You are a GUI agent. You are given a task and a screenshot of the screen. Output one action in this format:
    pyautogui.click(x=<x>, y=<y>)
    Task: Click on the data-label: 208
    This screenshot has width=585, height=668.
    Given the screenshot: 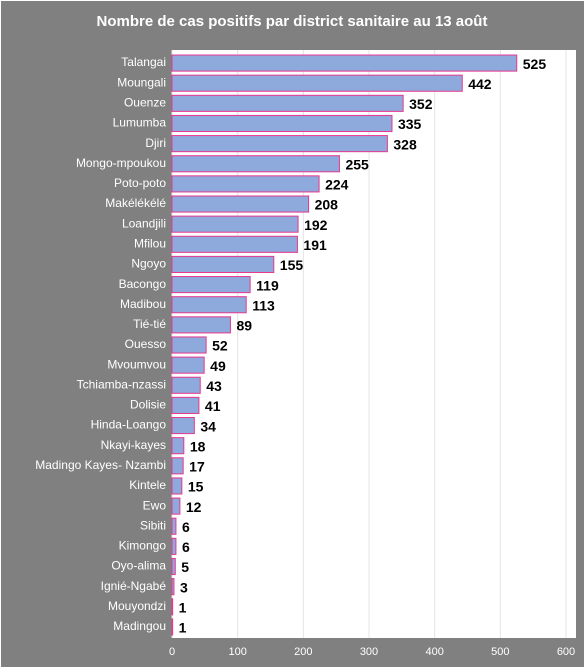 What is the action you would take?
    pyautogui.click(x=327, y=205)
    